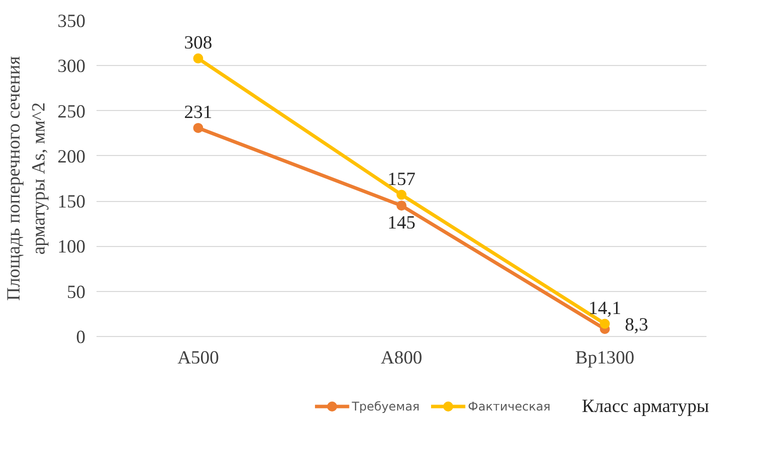  I want to click on legend-label: Требуемая, so click(385, 407).